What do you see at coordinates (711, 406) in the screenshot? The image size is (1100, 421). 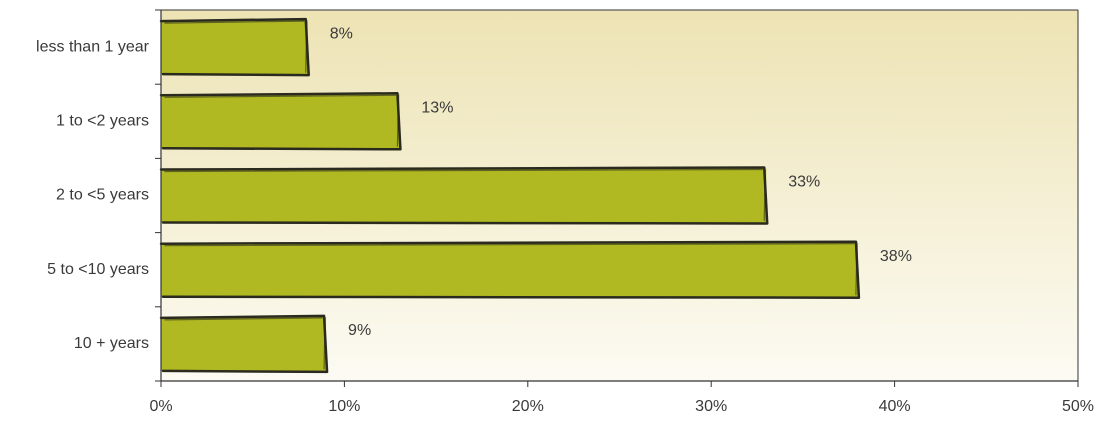 I see `x-tick-label: 30%` at bounding box center [711, 406].